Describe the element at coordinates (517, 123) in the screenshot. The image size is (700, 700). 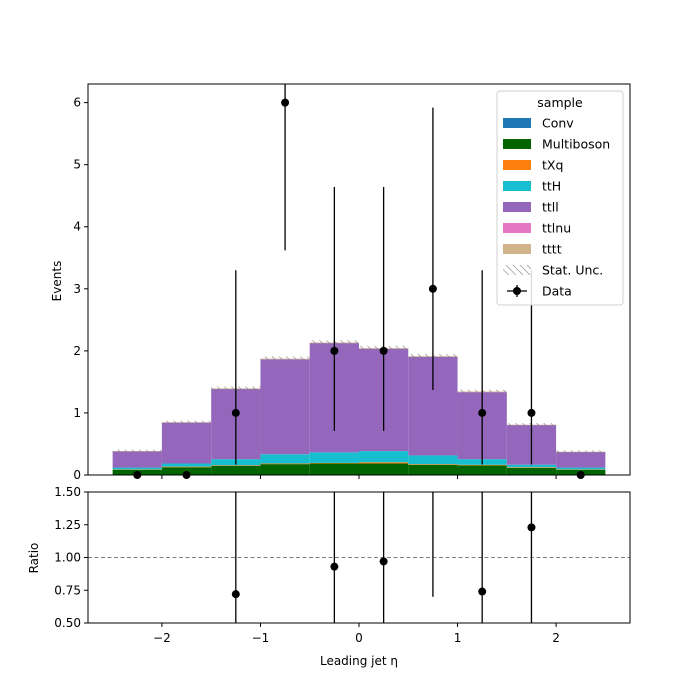
I see `legend-swatch-conv` at that location.